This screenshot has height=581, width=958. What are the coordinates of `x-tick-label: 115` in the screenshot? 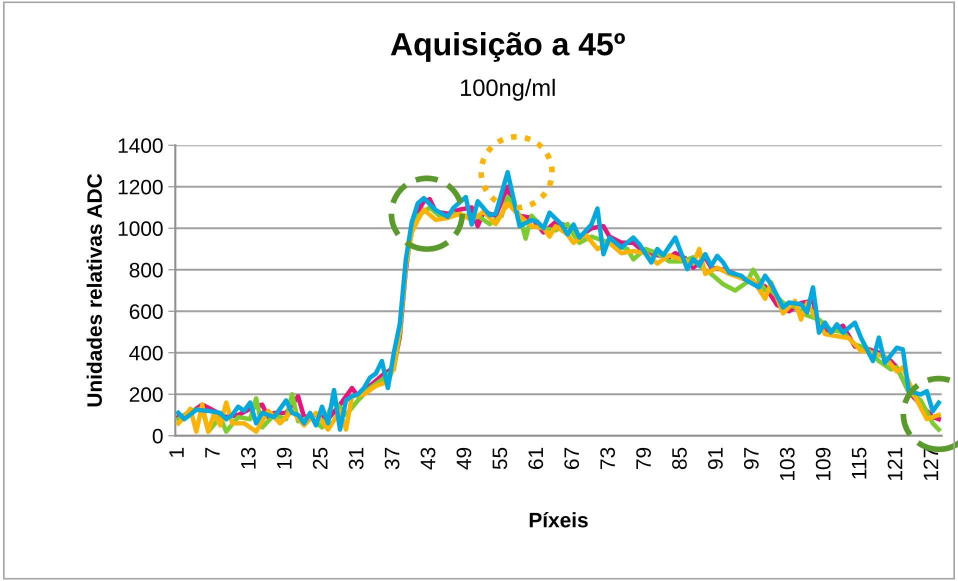 It's located at (859, 463).